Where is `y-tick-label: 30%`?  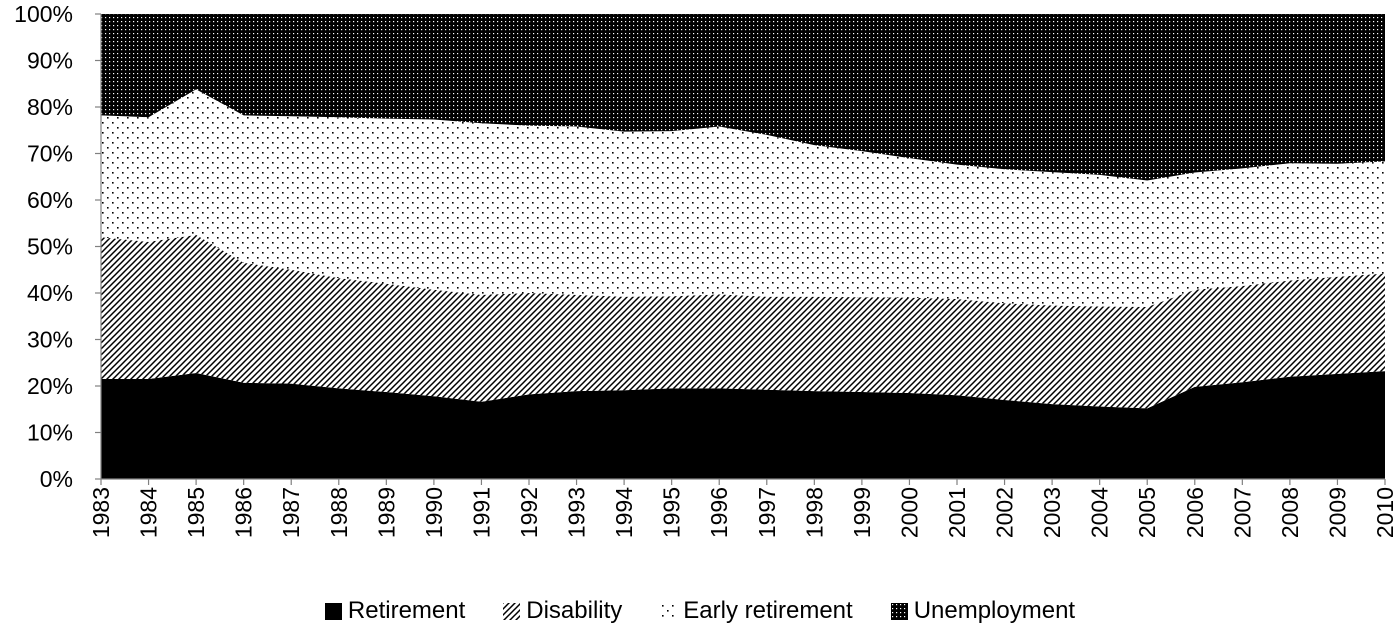 y-tick-label: 30% is located at coordinates (50, 340).